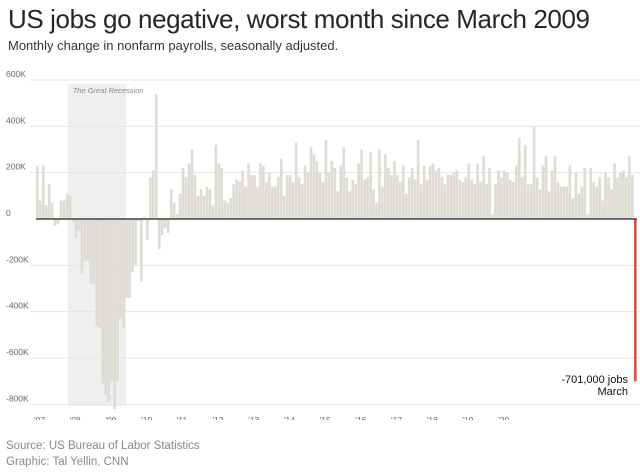 The height and width of the screenshot is (472, 640). Describe the element at coordinates (108, 90) in the screenshot. I see `recession-label: The Great Recession` at that location.